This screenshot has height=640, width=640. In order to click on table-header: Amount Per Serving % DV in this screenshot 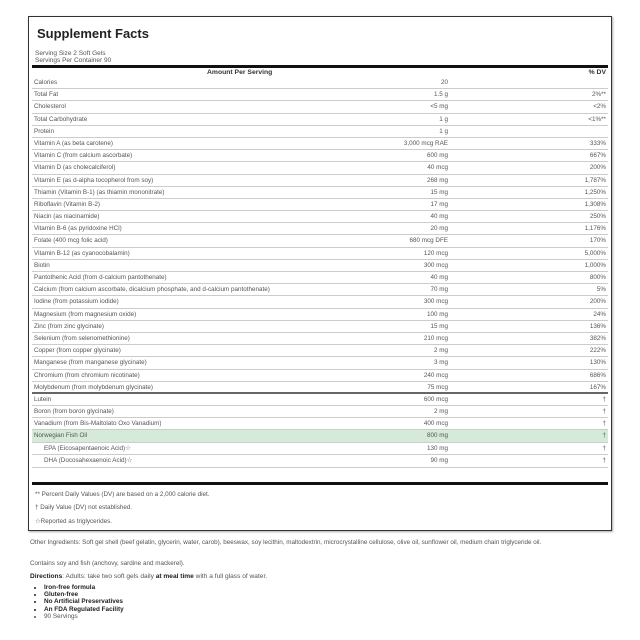, I will do `click(320, 72)`.